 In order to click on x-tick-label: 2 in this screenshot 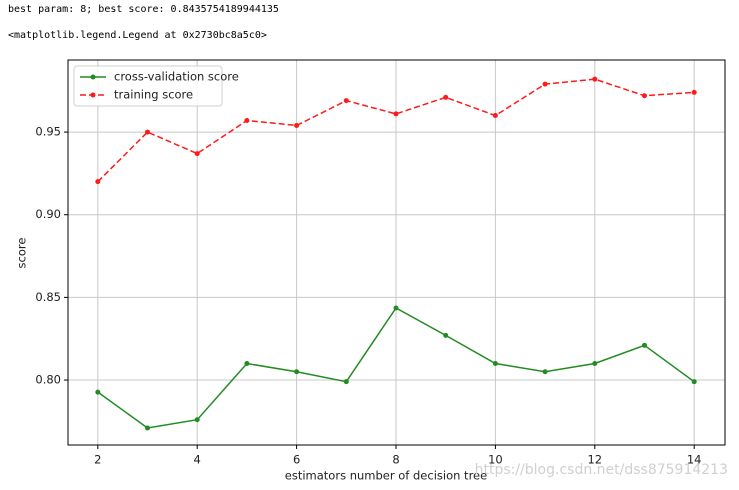, I will do `click(97, 460)`.